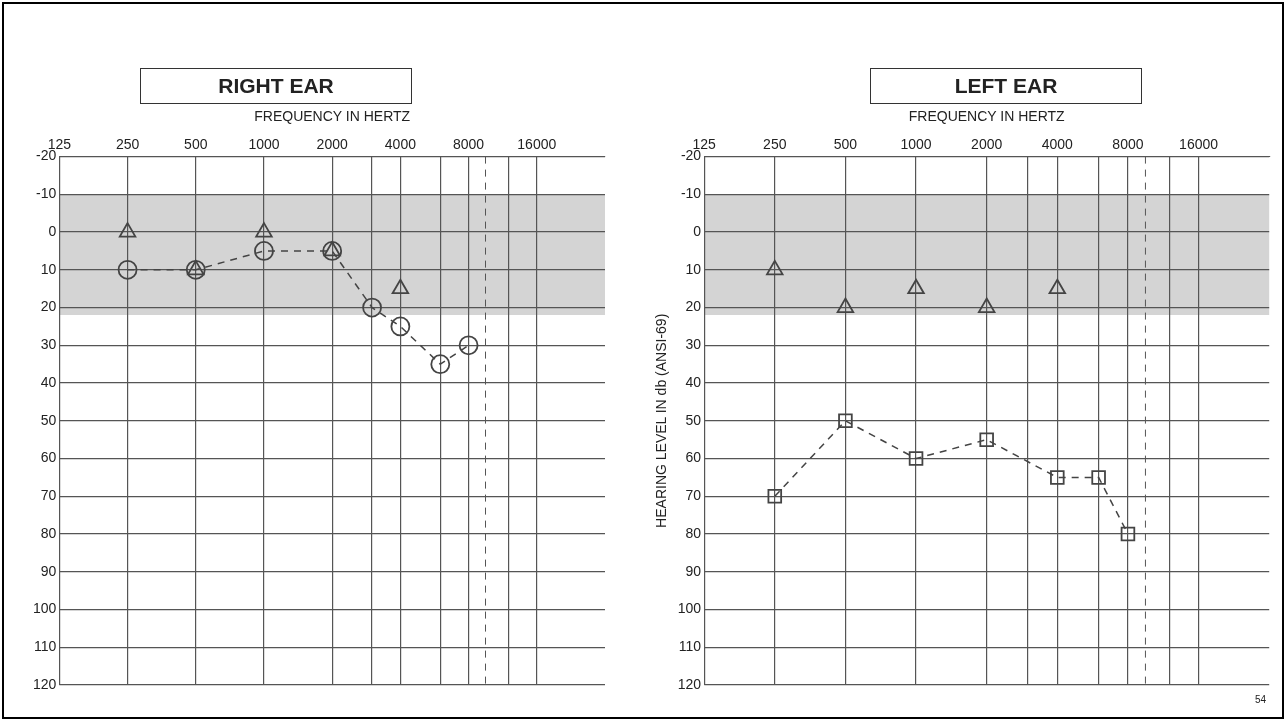 Image resolution: width=1286 pixels, height=721 pixels. Describe the element at coordinates (276, 86) in the screenshot. I see `chart-title: RIGHT EAR` at that location.